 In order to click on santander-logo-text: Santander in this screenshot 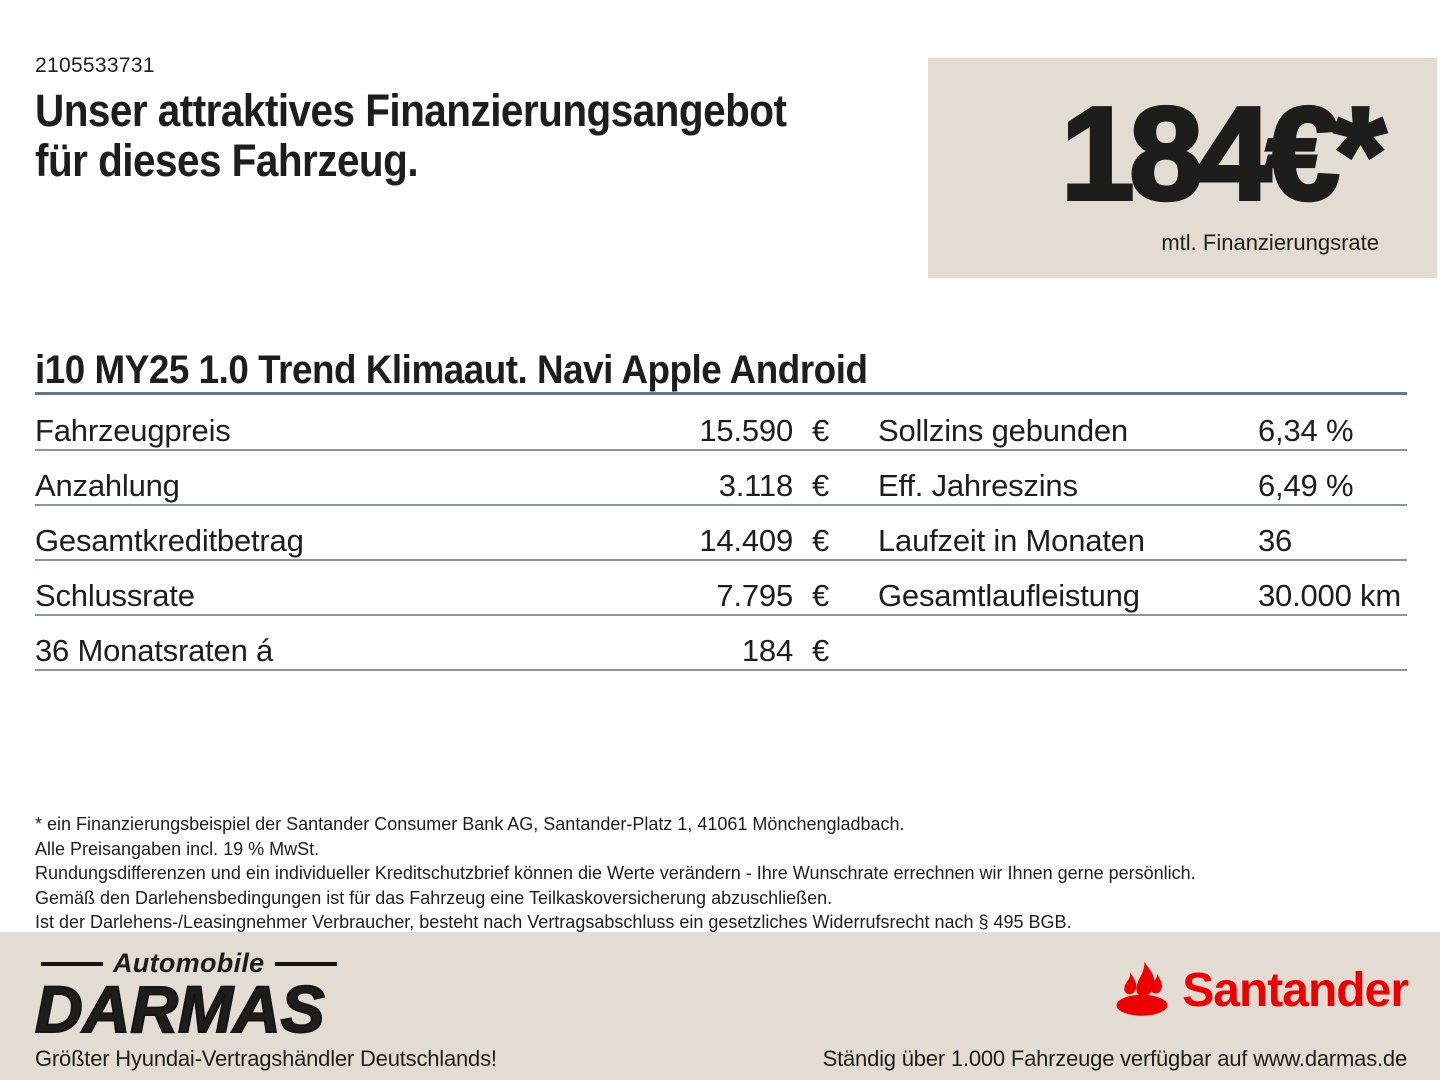, I will do `click(1295, 990)`.